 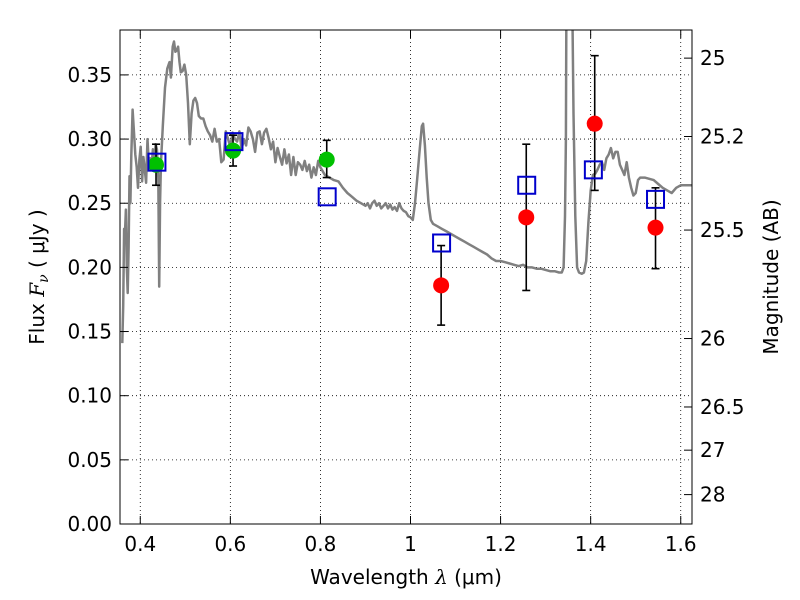 I want to click on y-tick-label: 0.10, so click(x=89, y=396).